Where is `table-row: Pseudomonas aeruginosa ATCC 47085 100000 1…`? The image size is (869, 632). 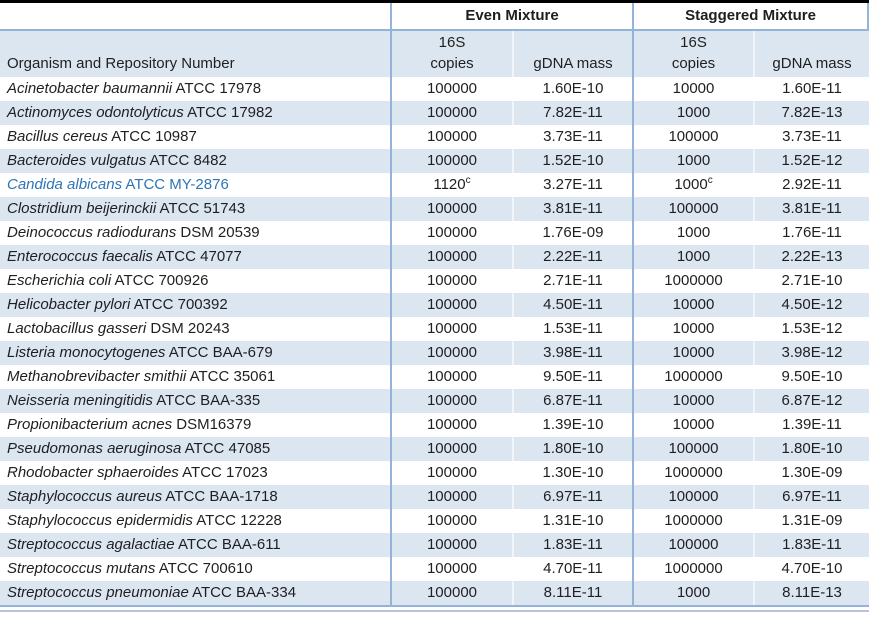 table-row: Pseudomonas aeruginosa ATCC 47085 100000 1… is located at coordinates (434, 449).